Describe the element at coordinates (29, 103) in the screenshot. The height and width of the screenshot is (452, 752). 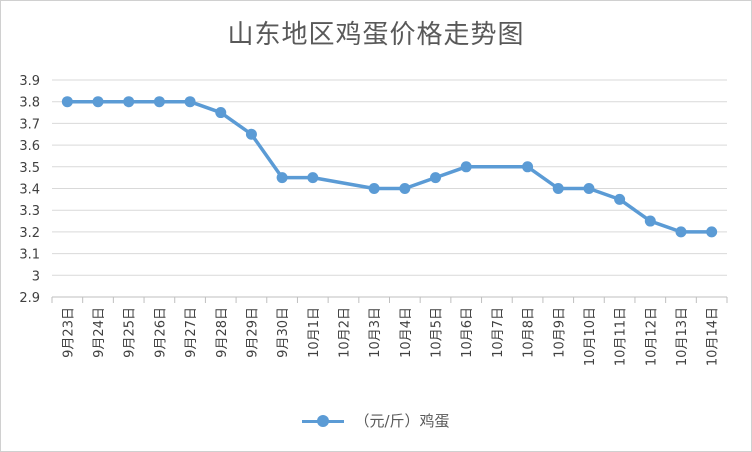
I see `y-tick-label: 3.8` at that location.